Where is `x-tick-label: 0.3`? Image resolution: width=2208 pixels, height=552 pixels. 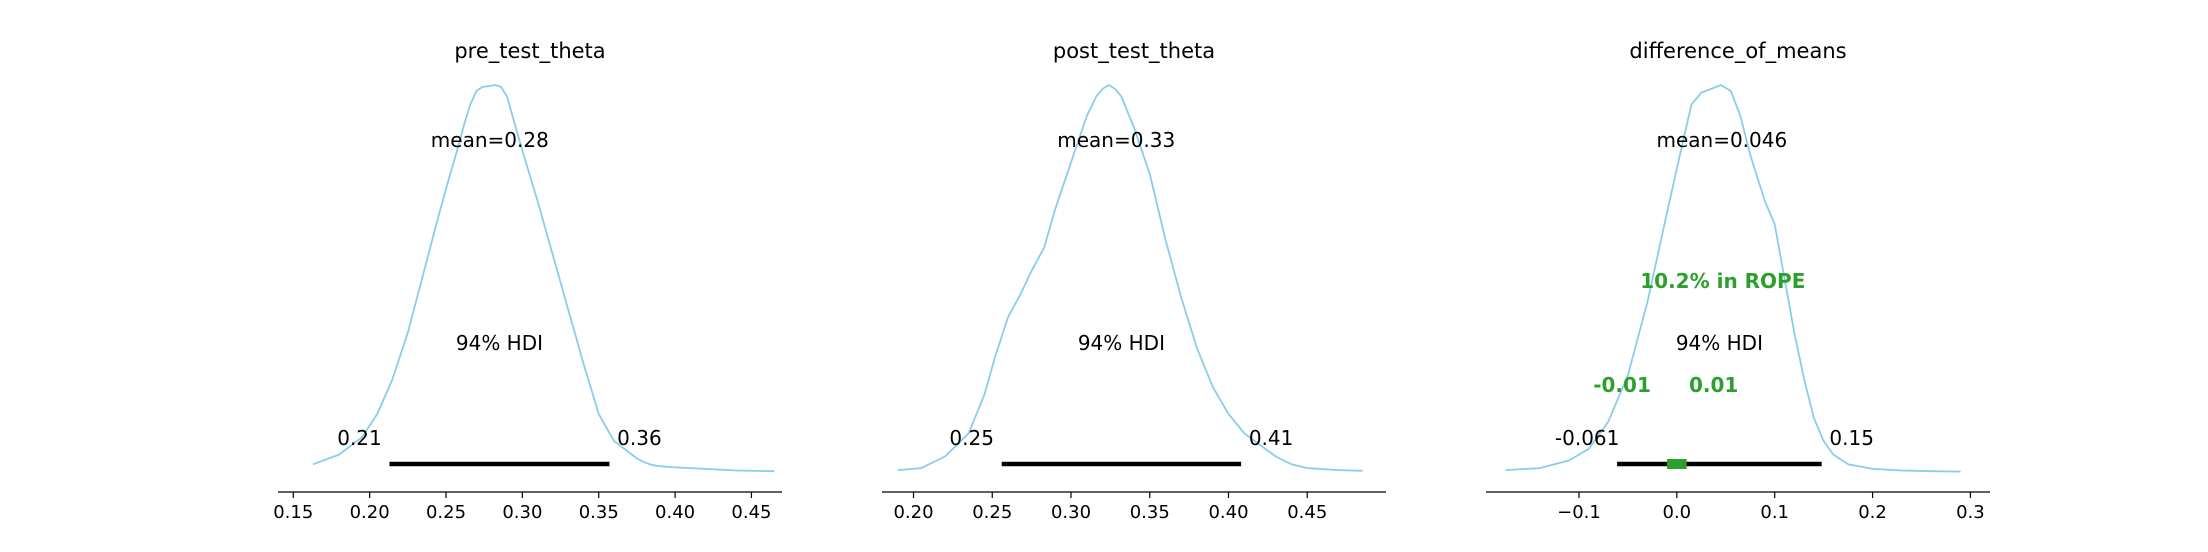 x-tick-label: 0.3 is located at coordinates (1970, 512).